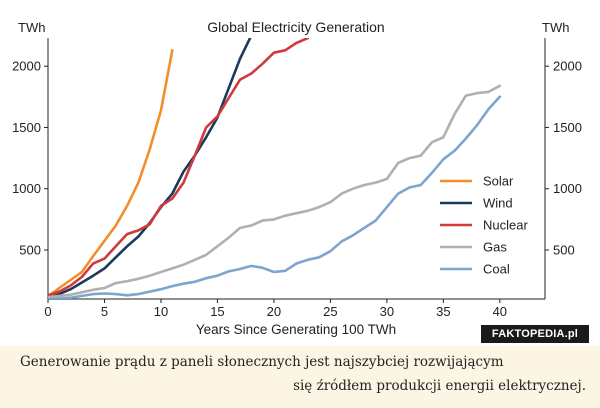  What do you see at coordinates (498, 181) in the screenshot?
I see `legend-label-solar: Solar` at bounding box center [498, 181].